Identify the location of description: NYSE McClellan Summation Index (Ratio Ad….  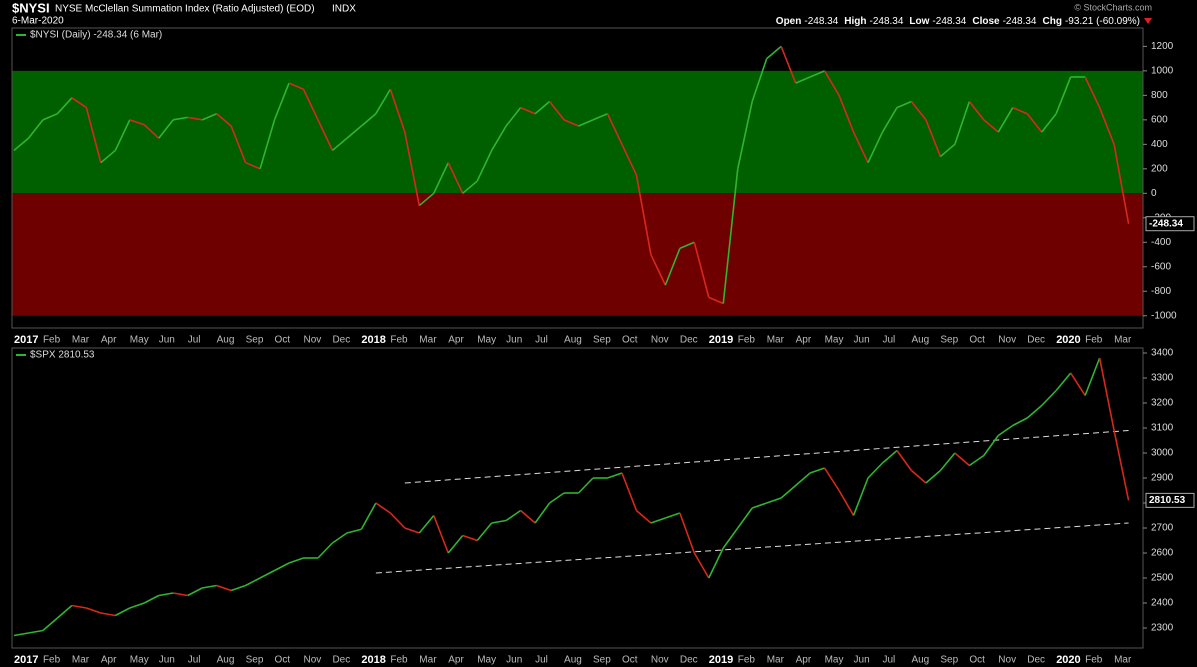
(185, 9).